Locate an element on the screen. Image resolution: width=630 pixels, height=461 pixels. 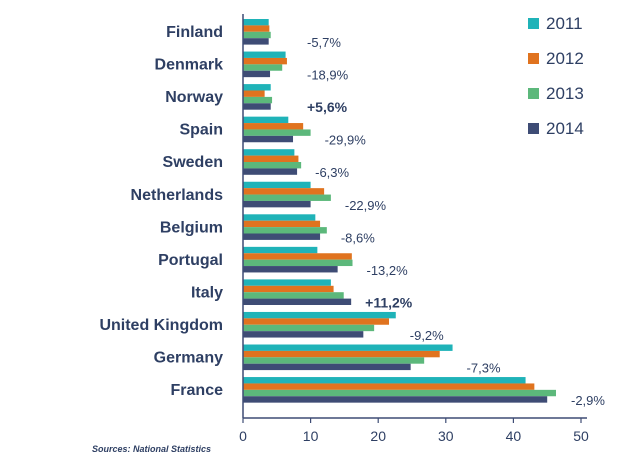
change-label: -6,3% is located at coordinates (332, 172).